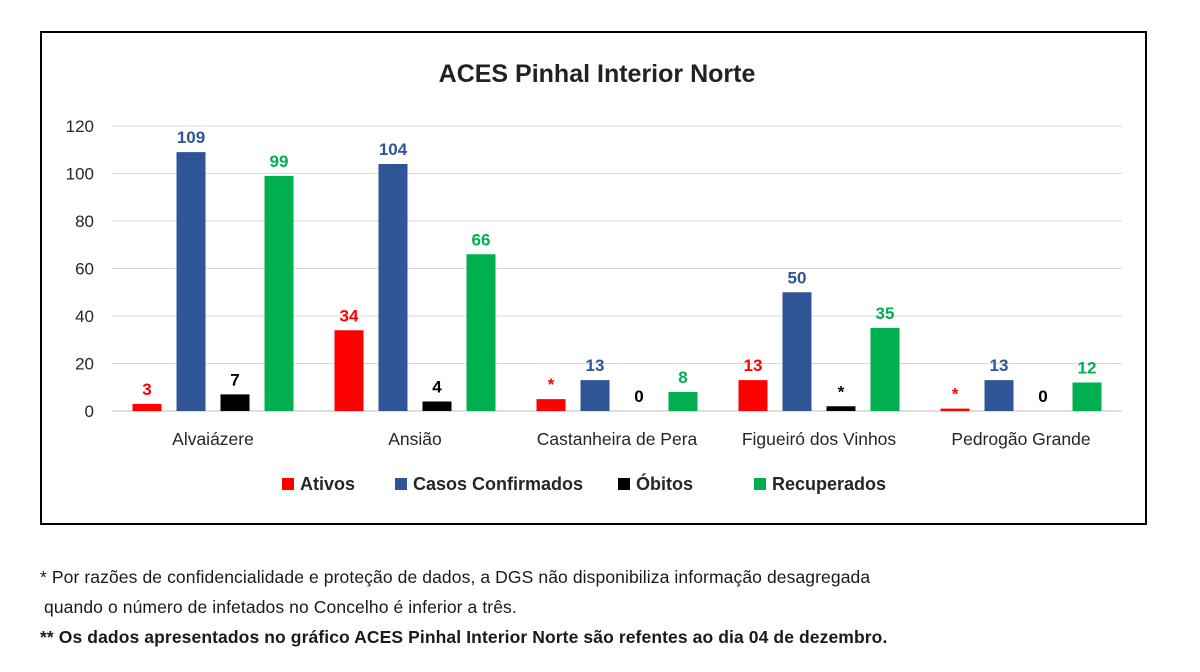 This screenshot has height=672, width=1200. Describe the element at coordinates (80, 126) in the screenshot. I see `y-tick-label: 120` at that location.